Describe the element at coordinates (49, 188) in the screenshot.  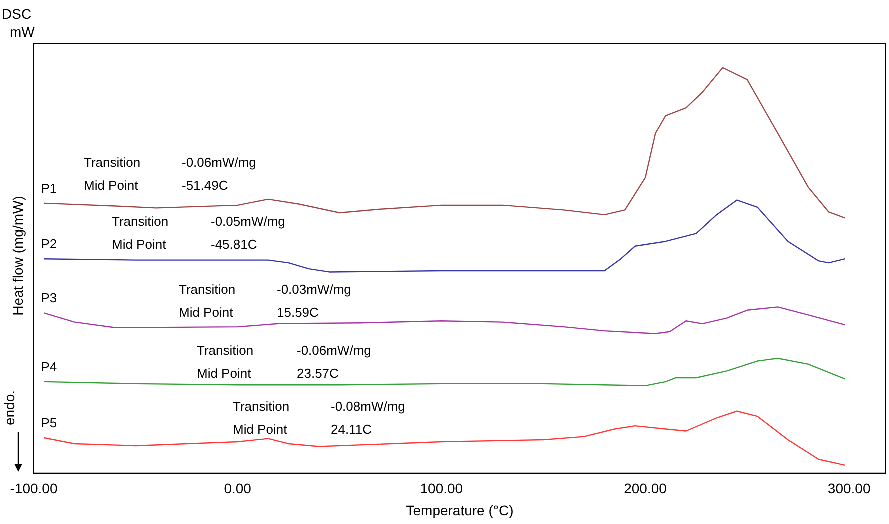
I see `series-label: P1` at that location.